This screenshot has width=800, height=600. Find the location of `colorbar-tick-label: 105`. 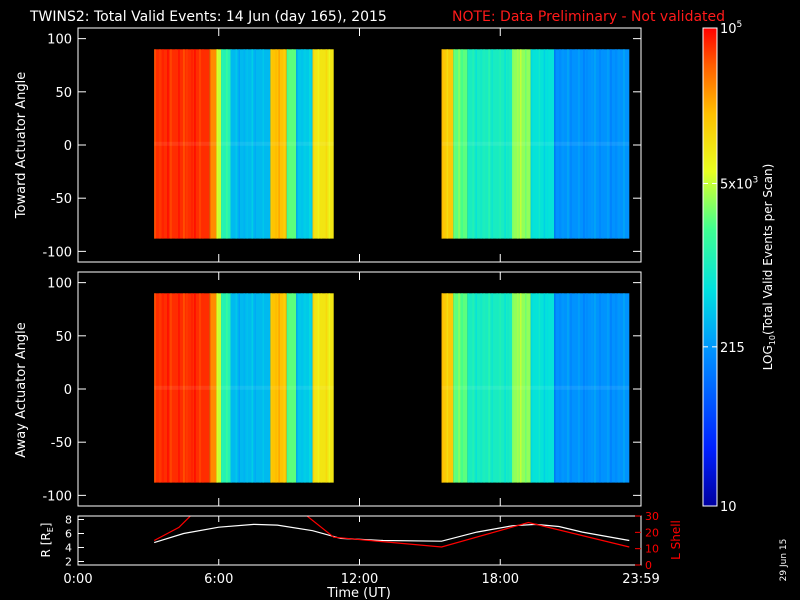

colorbar-tick-label: 105 is located at coordinates (731, 28).